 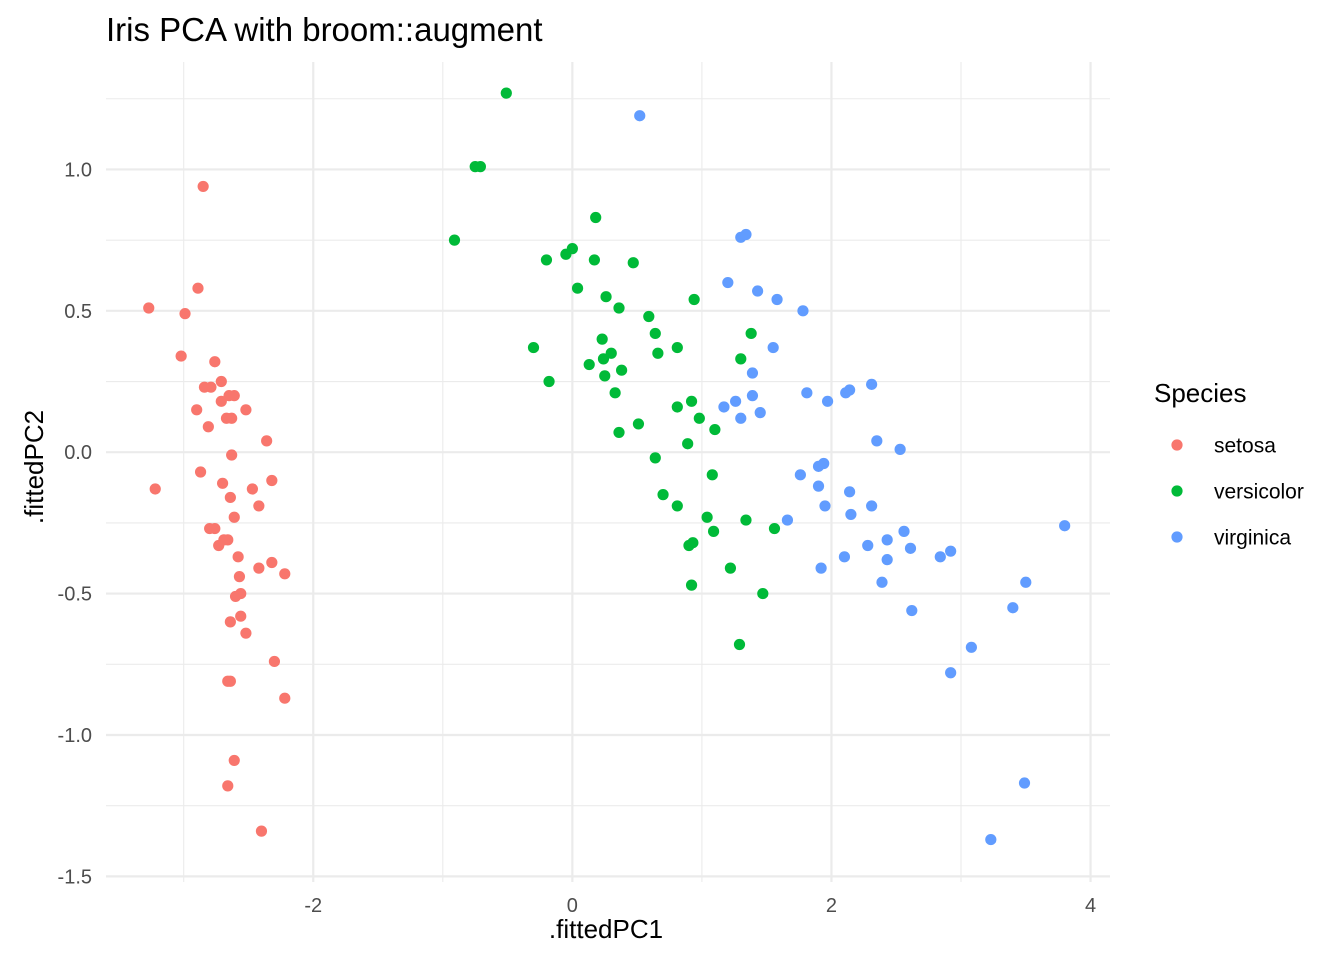 I want to click on legend-item-versicolor: versicolor, so click(x=1237, y=492).